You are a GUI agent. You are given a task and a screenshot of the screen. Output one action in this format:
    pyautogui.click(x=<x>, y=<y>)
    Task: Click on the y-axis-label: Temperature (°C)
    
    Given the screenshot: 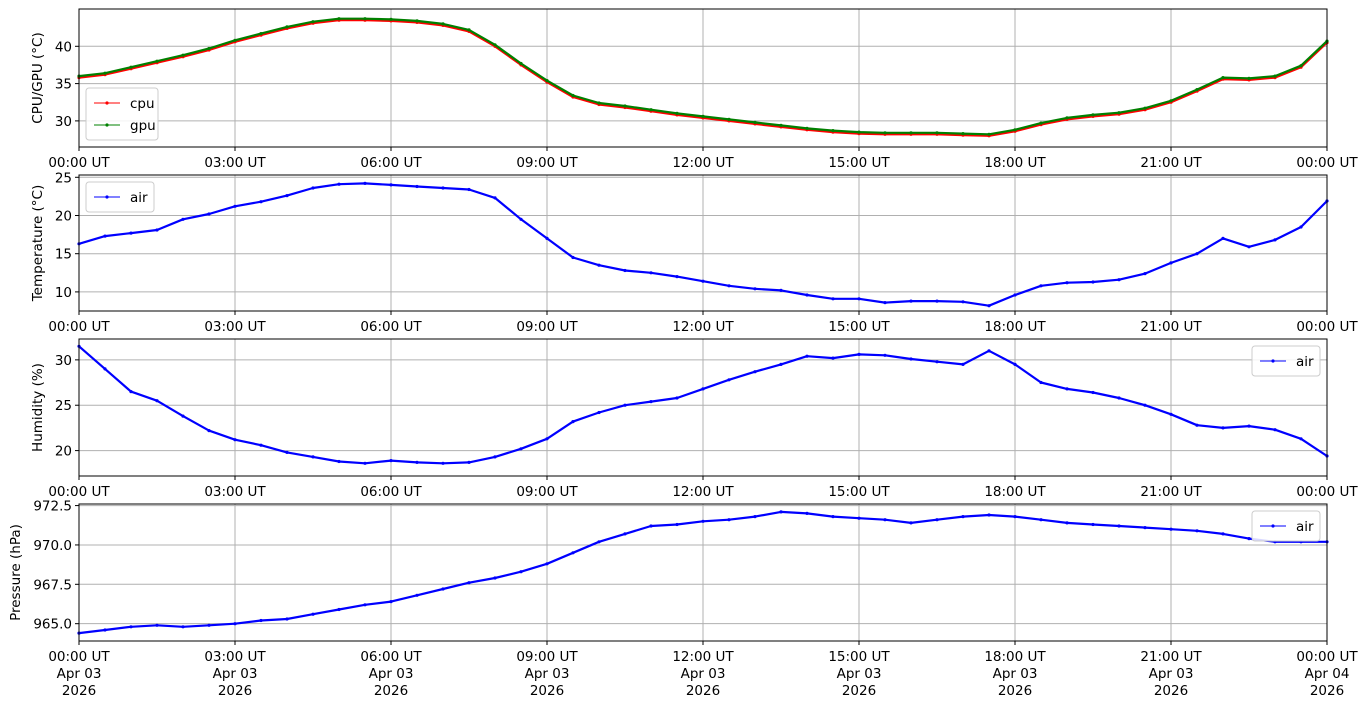 What is the action you would take?
    pyautogui.click(x=38, y=244)
    